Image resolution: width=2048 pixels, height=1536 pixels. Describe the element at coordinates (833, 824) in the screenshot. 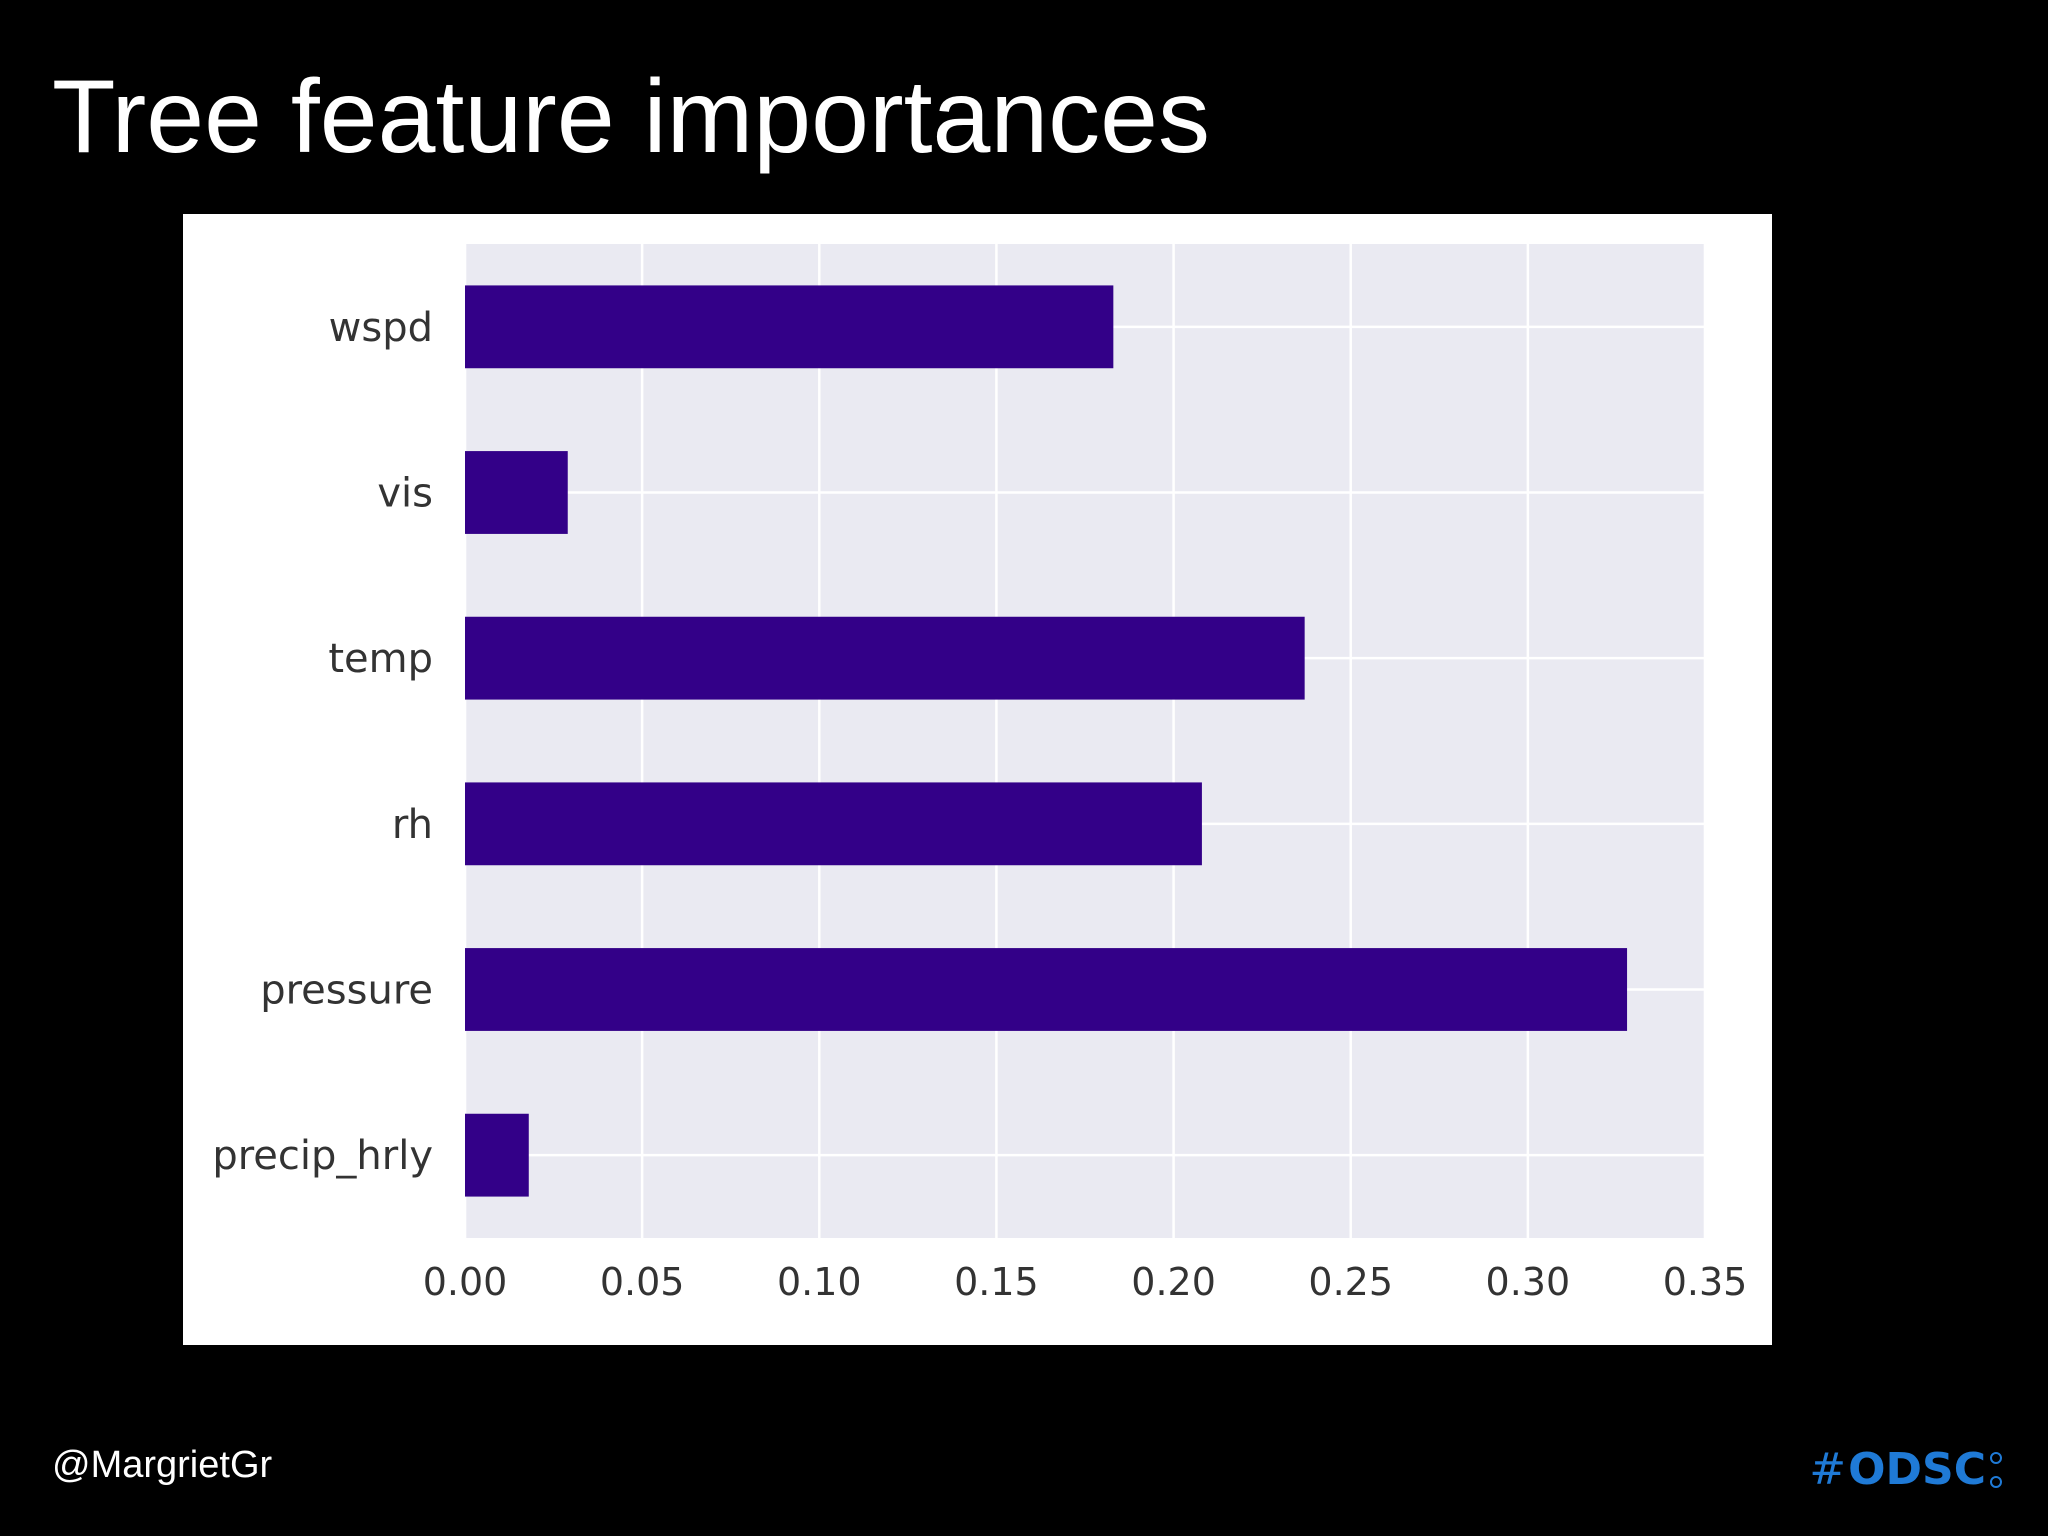

I see `bar-rh` at that location.